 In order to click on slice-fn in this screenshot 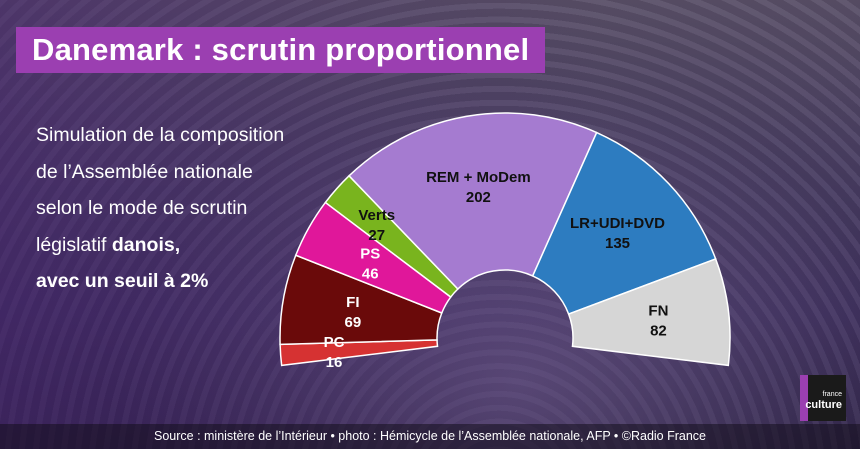, I will do `click(649, 312)`.